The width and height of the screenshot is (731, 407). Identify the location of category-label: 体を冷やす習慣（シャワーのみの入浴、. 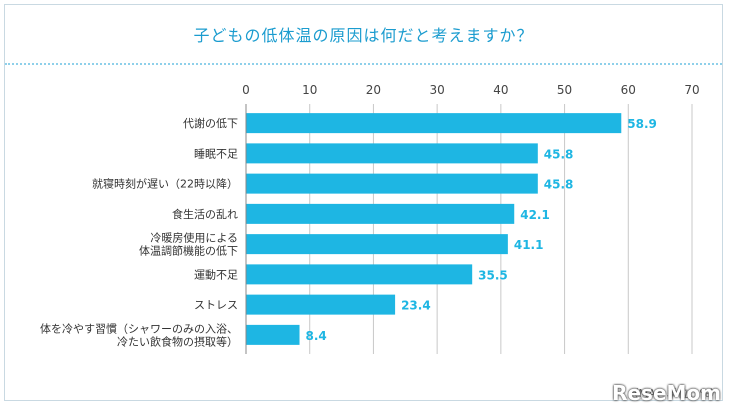
(139, 328).